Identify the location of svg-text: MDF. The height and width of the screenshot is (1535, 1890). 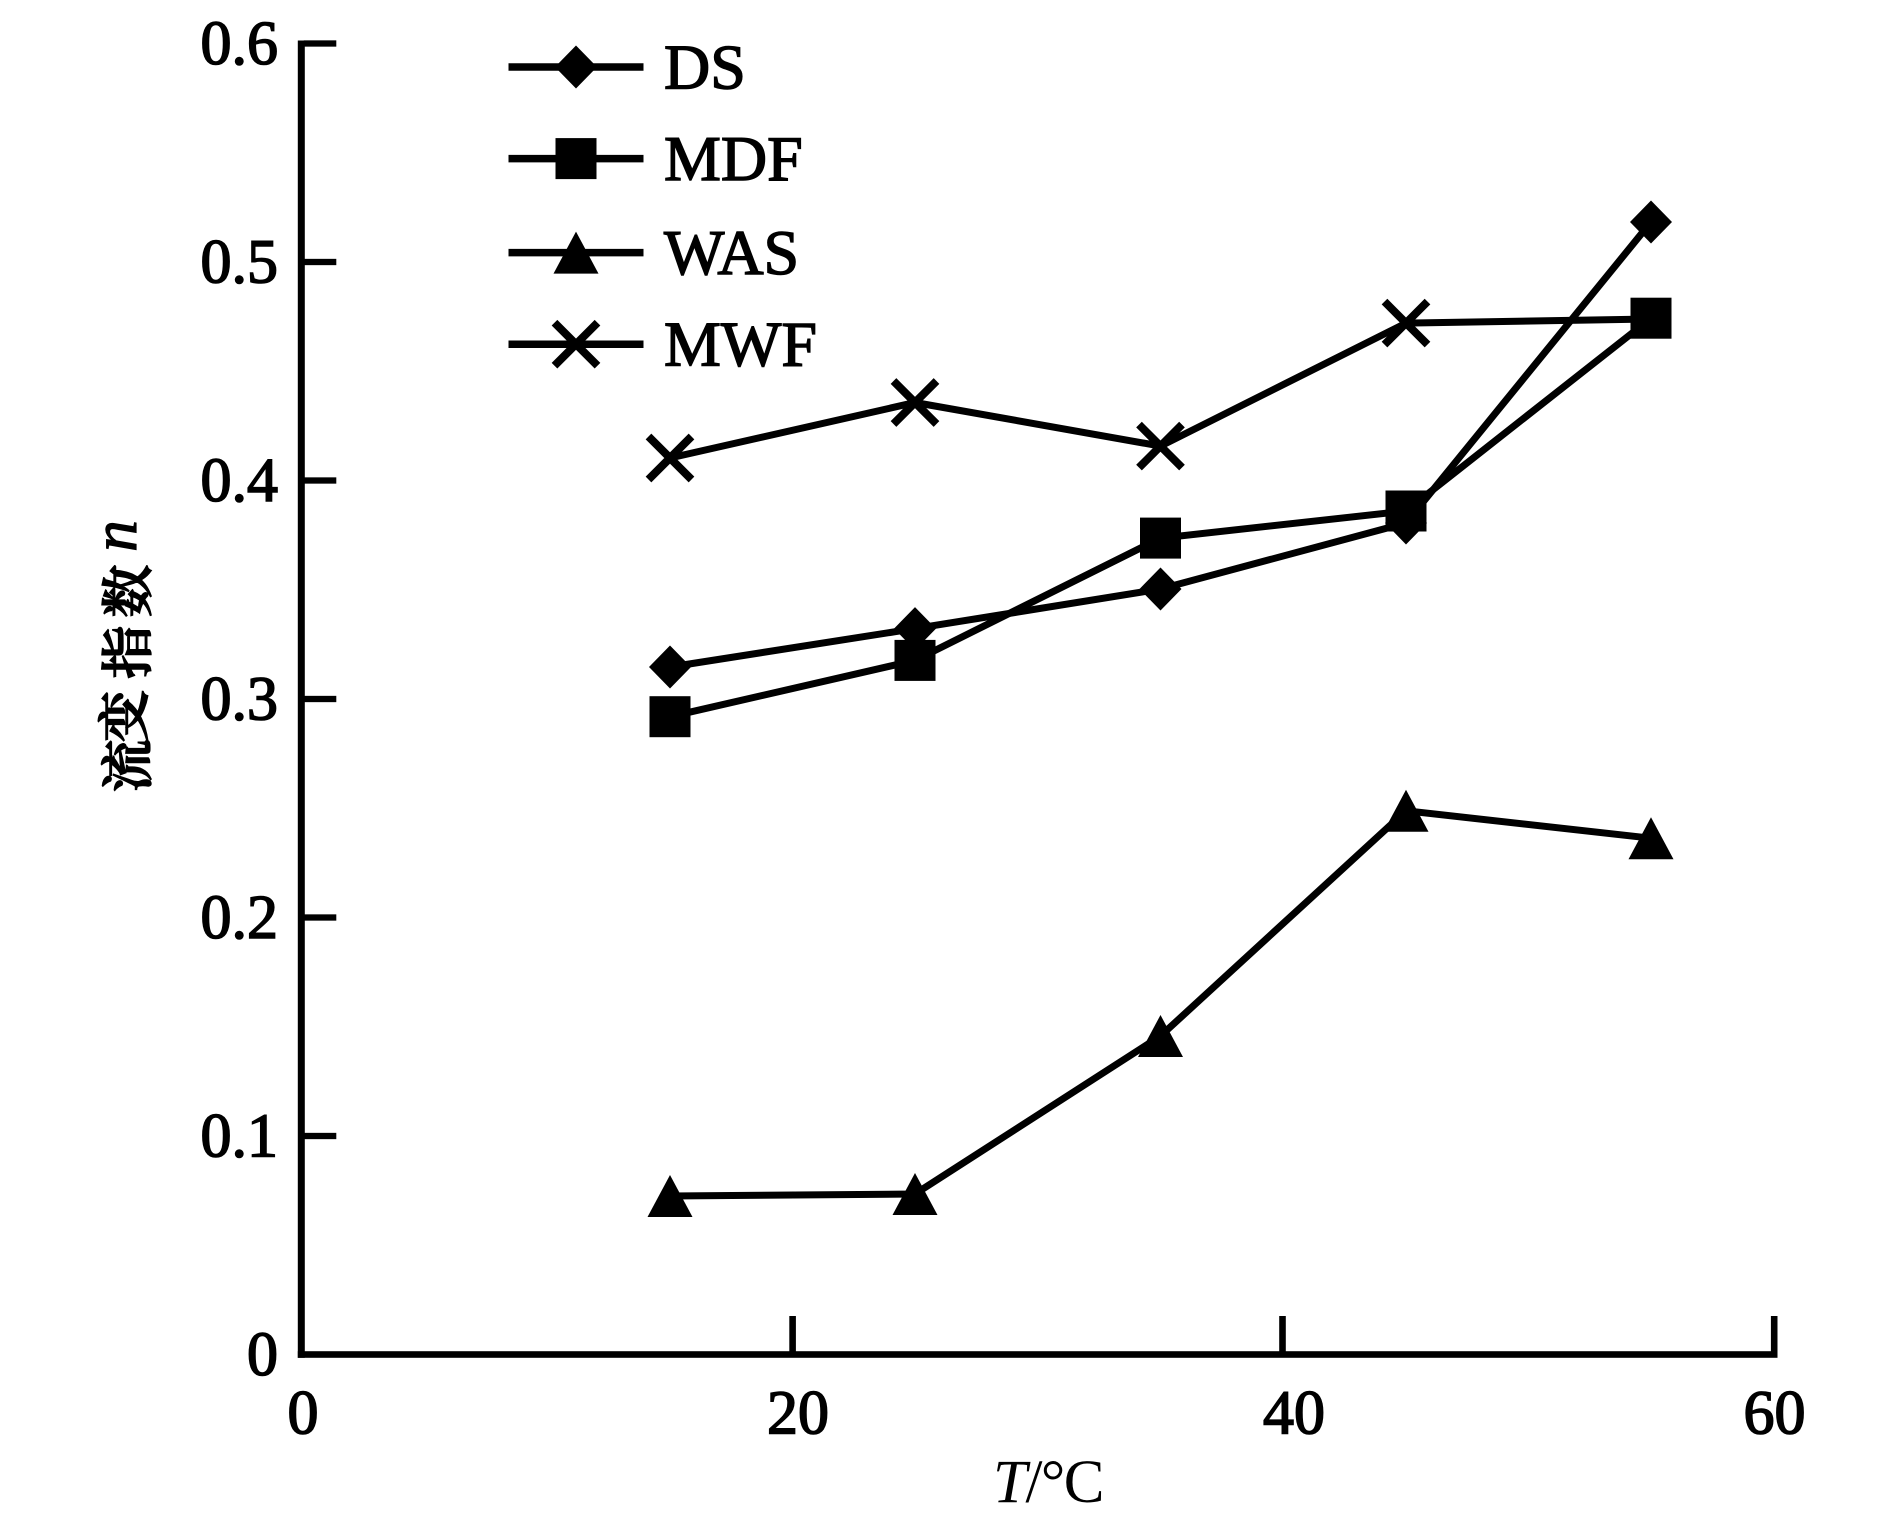
(733, 158).